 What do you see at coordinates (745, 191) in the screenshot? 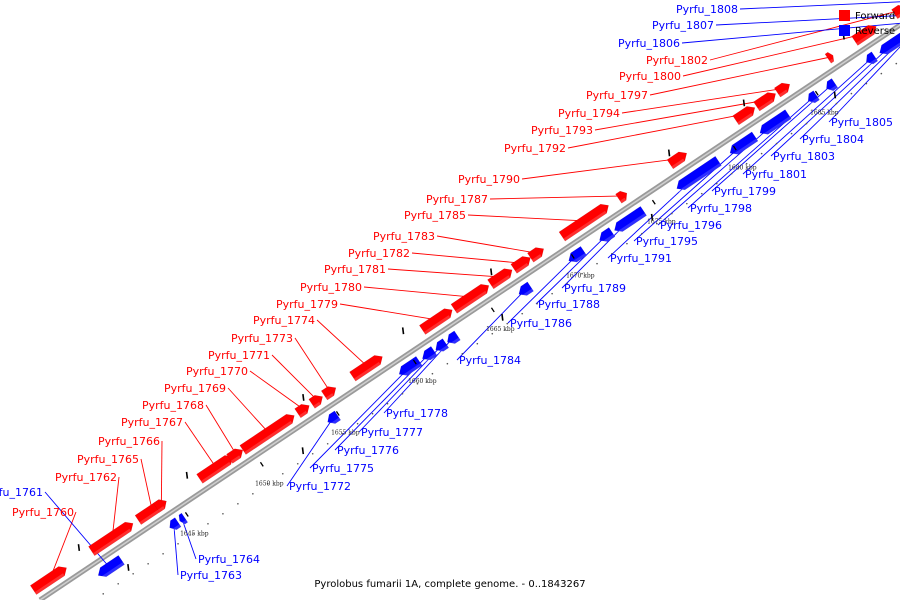
I see `gene-label-pyrfu_1799: Pyrfu_1799` at bounding box center [745, 191].